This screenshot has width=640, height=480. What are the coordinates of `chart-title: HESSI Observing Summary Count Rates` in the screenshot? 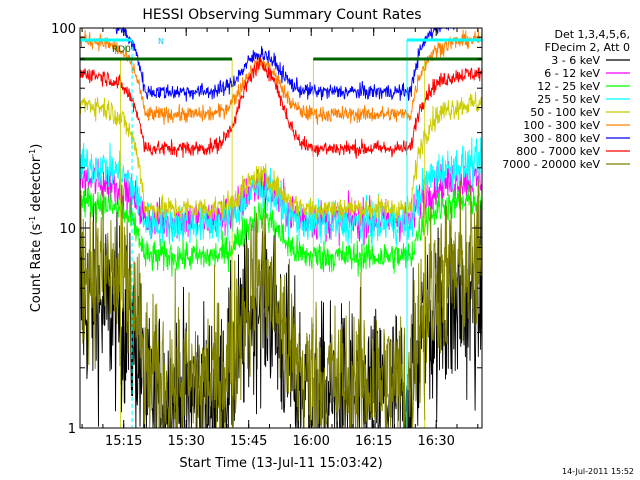 It's located at (281, 15).